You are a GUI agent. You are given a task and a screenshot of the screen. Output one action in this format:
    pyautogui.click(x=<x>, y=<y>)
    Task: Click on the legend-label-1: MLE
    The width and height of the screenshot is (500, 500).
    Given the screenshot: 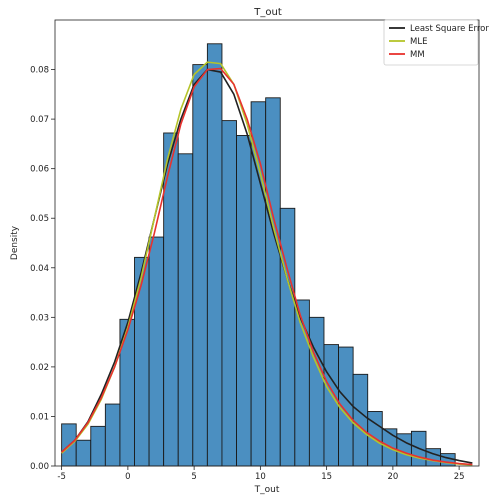 What is the action you would take?
    pyautogui.click(x=418, y=42)
    